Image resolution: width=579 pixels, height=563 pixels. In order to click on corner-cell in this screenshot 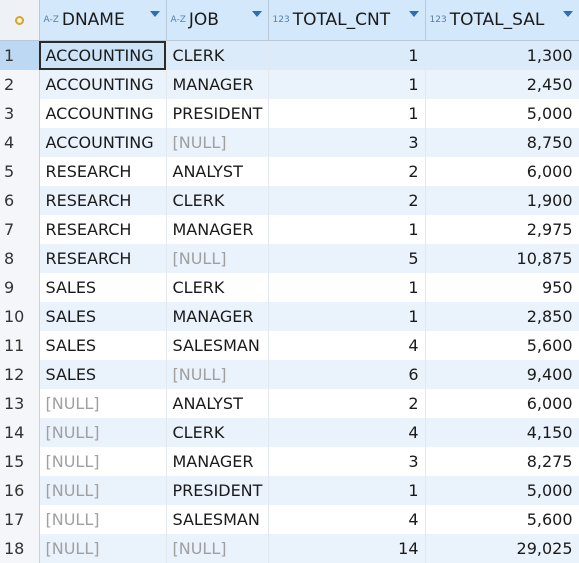, I will do `click(20, 20)`.